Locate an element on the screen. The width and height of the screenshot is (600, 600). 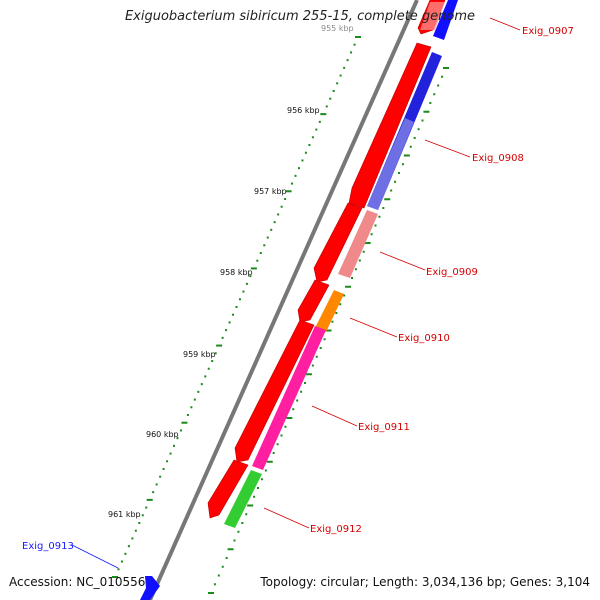
gene-exig-0913-arrow is located at coordinates (150, 588).